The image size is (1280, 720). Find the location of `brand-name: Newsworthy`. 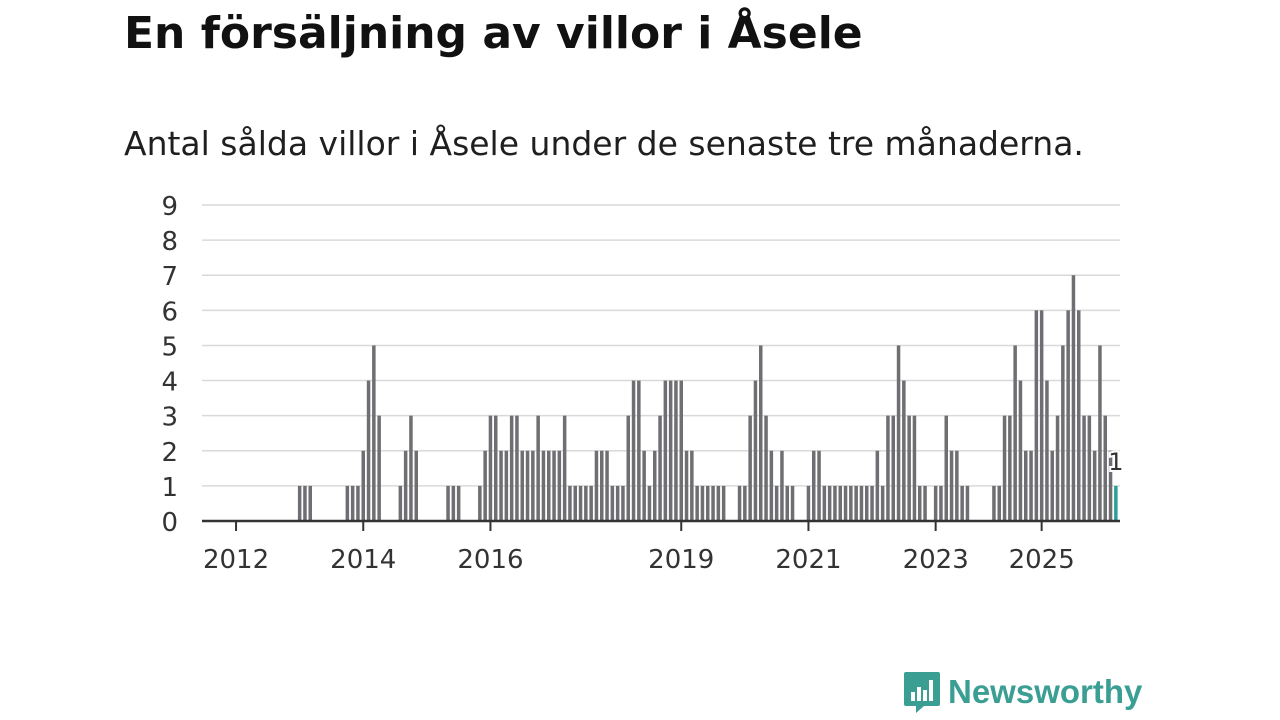

brand-name: Newsworthy is located at coordinates (1045, 691).